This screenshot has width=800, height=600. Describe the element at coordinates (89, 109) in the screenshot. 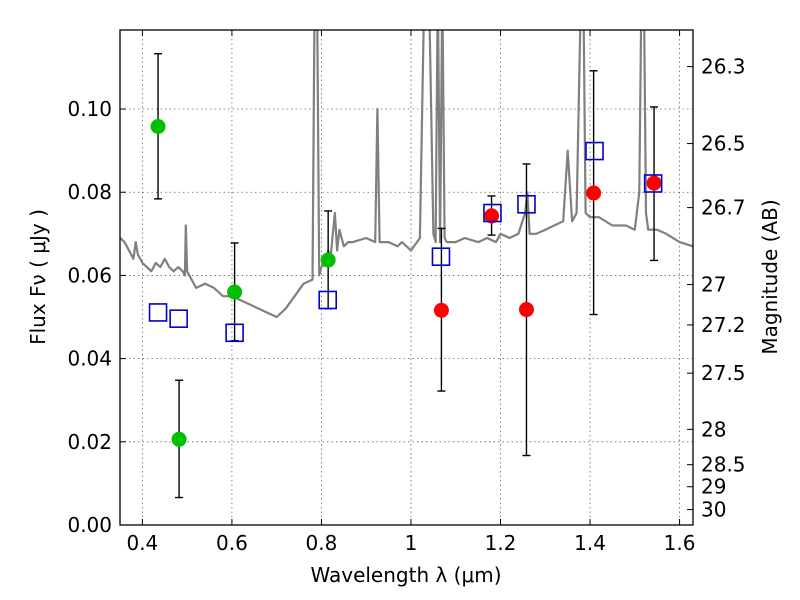

I see `y-tick-label: 0.10` at that location.